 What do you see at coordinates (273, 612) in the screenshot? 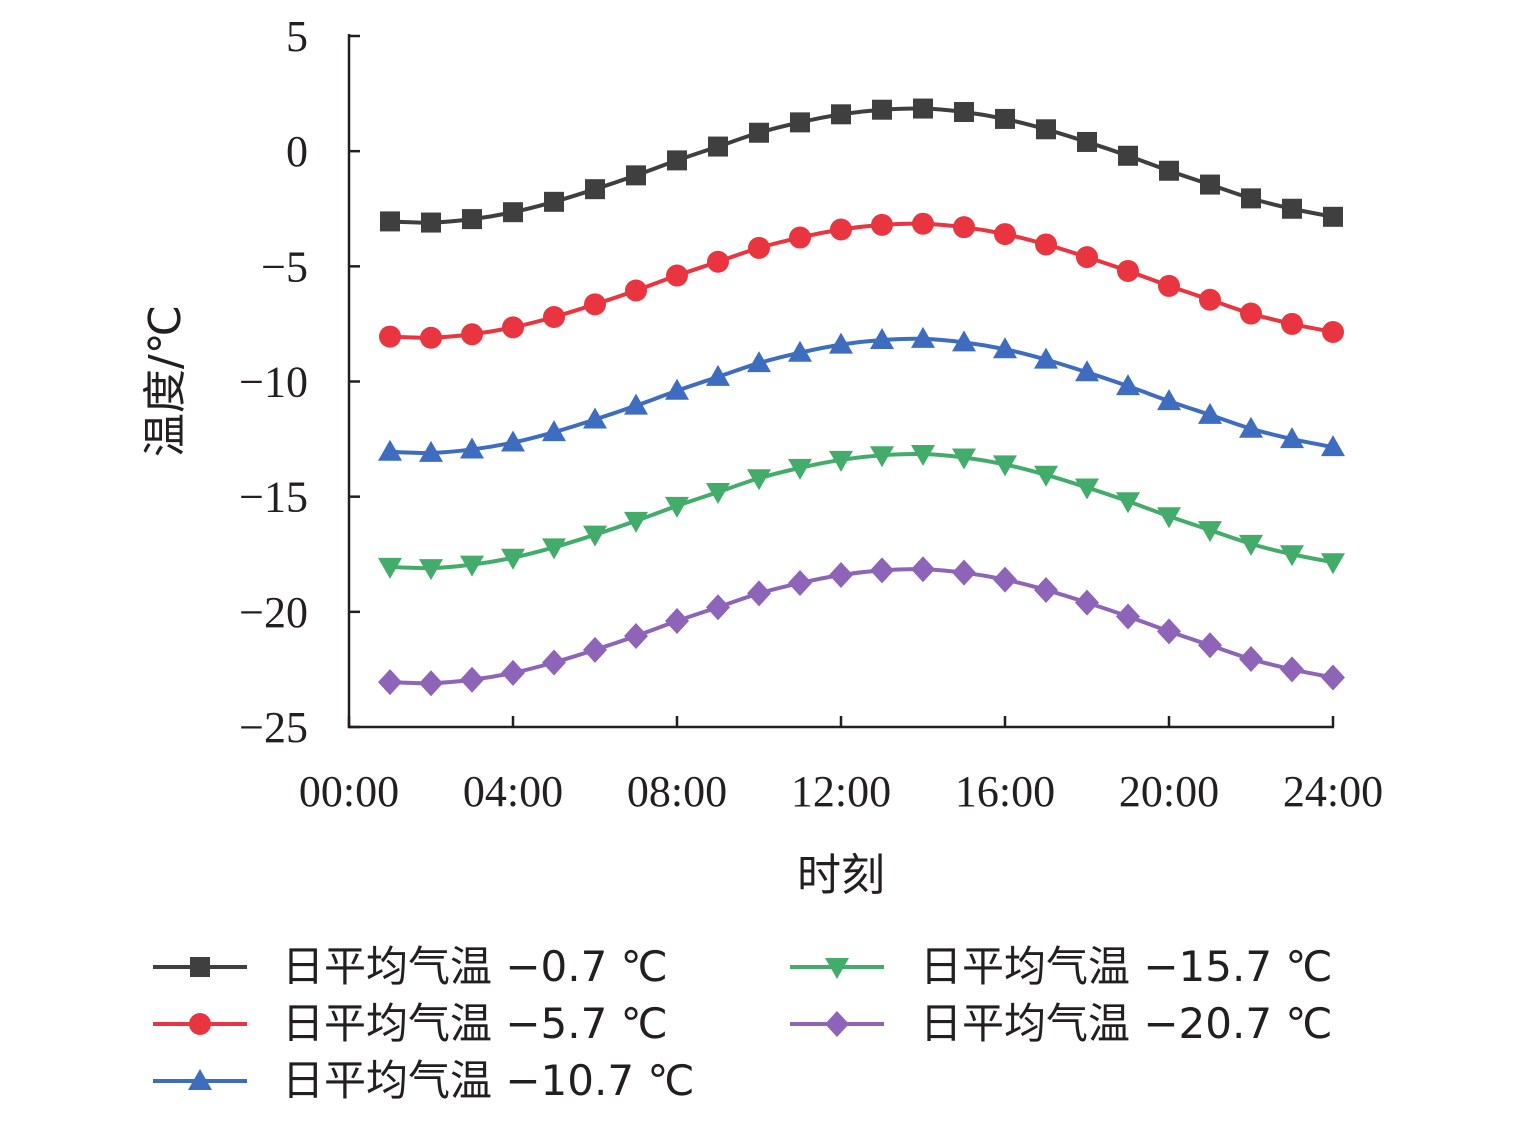
I see `y-tick-label: −20` at bounding box center [273, 612].